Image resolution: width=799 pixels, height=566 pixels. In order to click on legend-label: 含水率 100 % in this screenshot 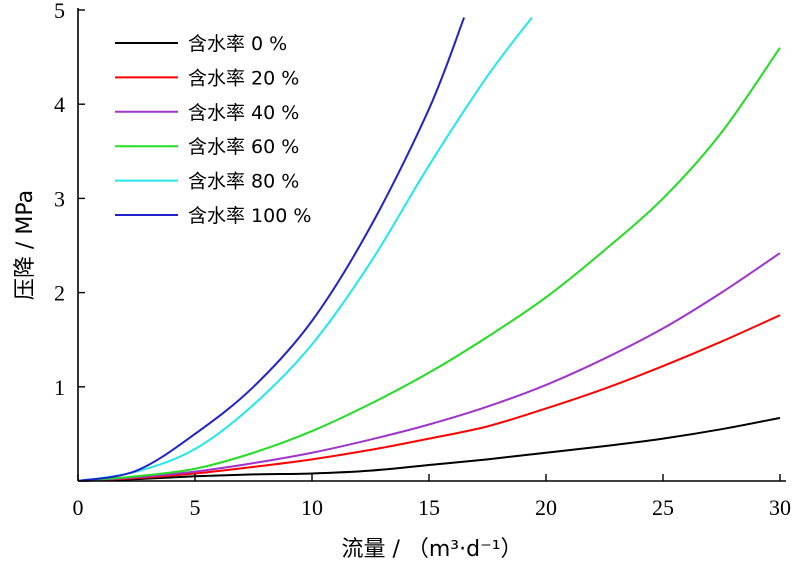, I will do `click(249, 216)`.